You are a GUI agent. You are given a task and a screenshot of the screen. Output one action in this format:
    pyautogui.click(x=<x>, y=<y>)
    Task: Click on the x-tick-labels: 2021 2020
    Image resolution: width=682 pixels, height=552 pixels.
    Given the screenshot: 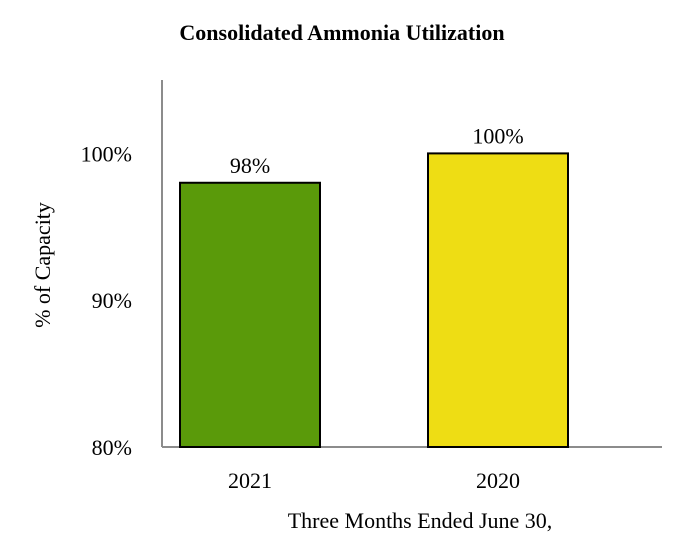 What is the action you would take?
    pyautogui.click(x=374, y=480)
    